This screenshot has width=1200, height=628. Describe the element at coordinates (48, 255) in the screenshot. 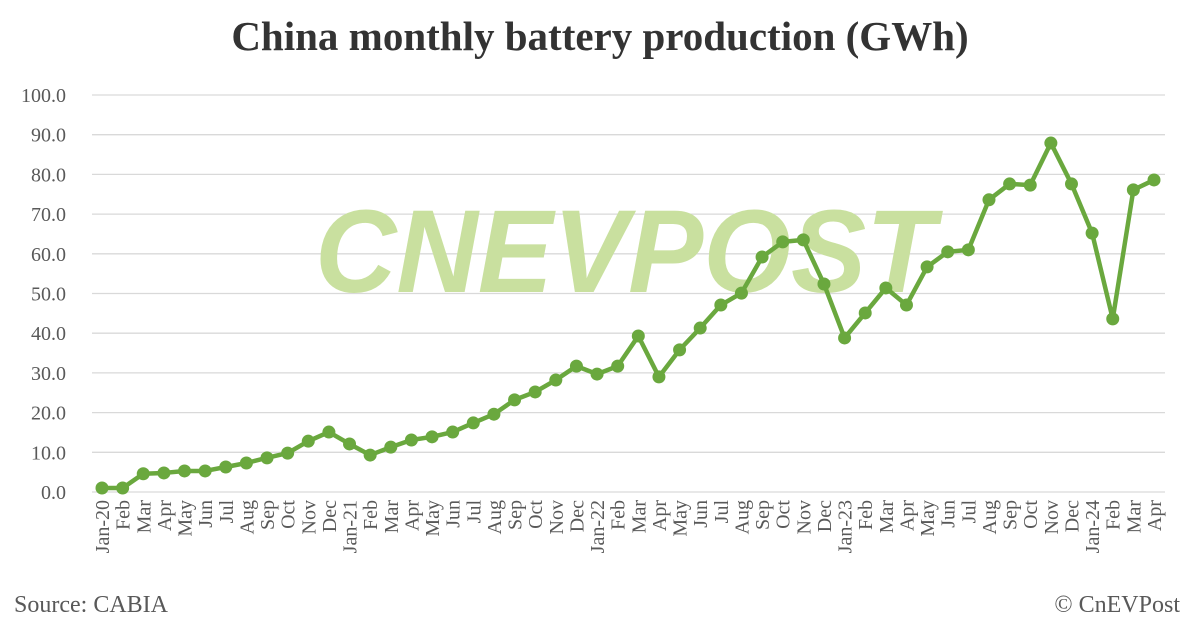

I see `y-tick-label: 60.0` at that location.